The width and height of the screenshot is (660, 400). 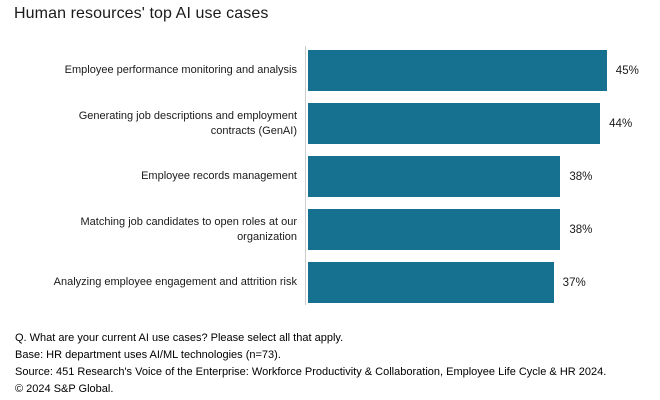 I want to click on value-label: 45%, so click(x=627, y=70).